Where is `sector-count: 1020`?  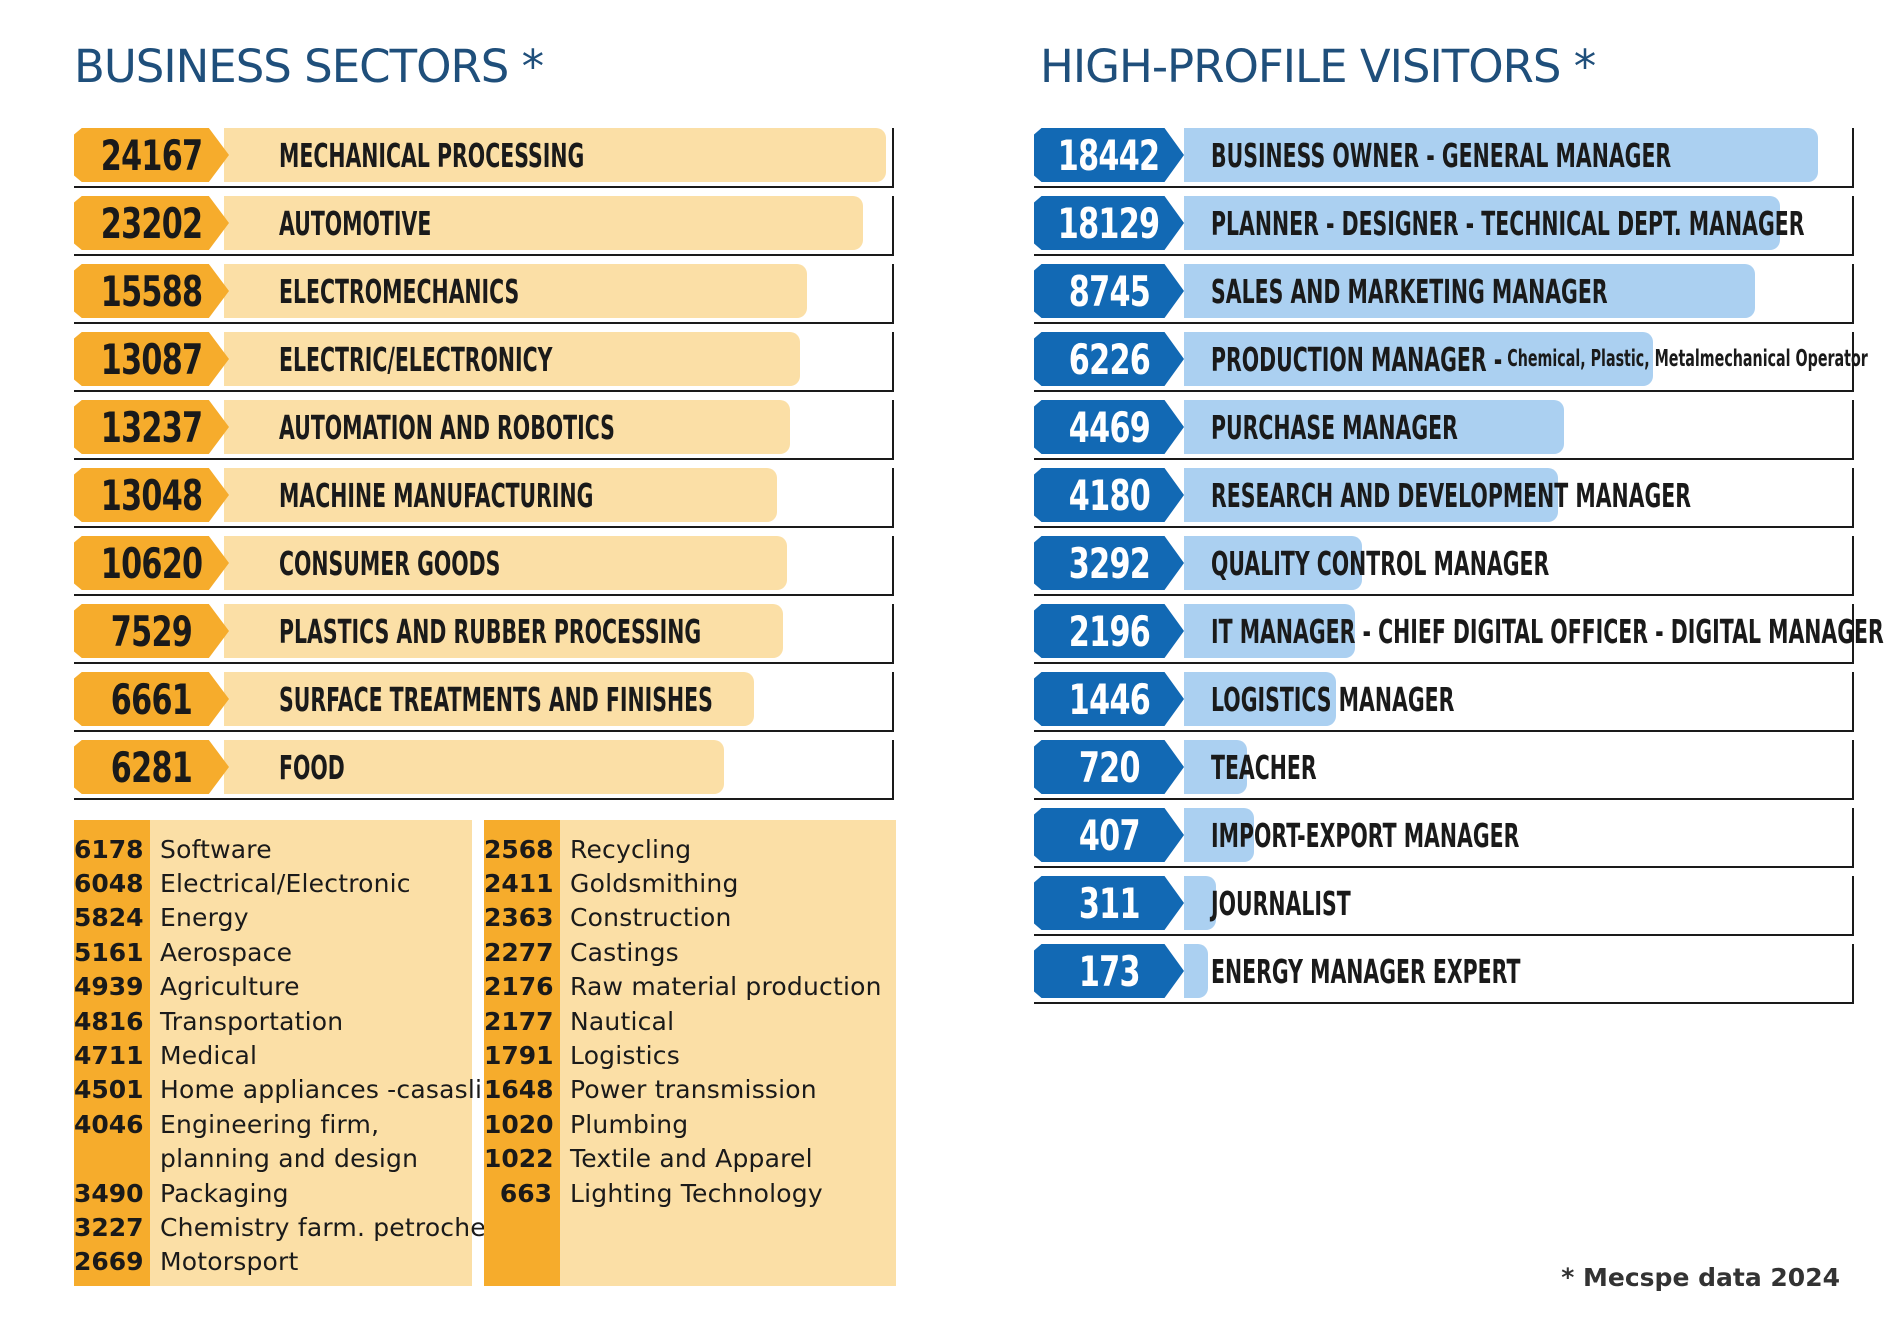
sector-count: 1020 is located at coordinates (519, 1124).